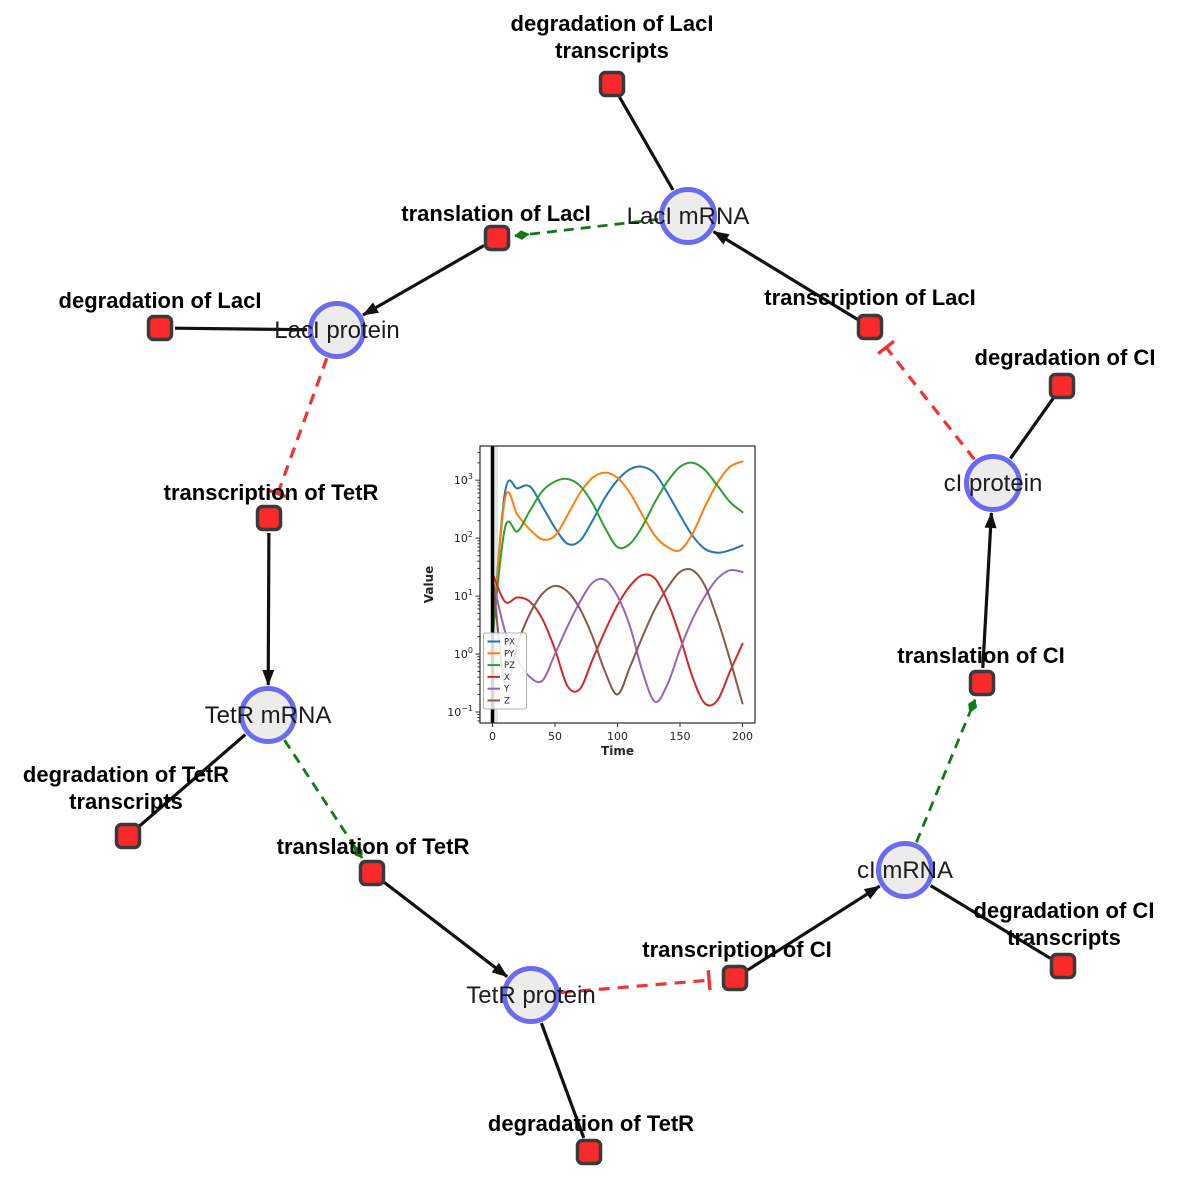 Image resolution: width=1189 pixels, height=1200 pixels. I want to click on reaction-label-deg_laci_tx: degradation of LacI transcripts, so click(612, 37).